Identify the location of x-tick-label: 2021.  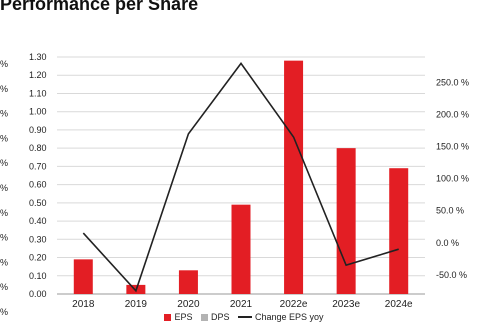
(241, 304).